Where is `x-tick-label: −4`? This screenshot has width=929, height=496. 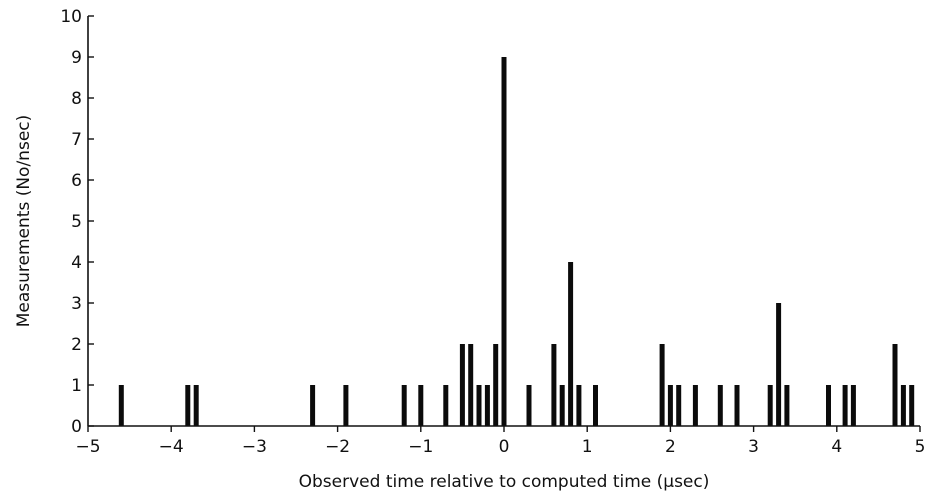
x-tick-label: −4 is located at coordinates (171, 447).